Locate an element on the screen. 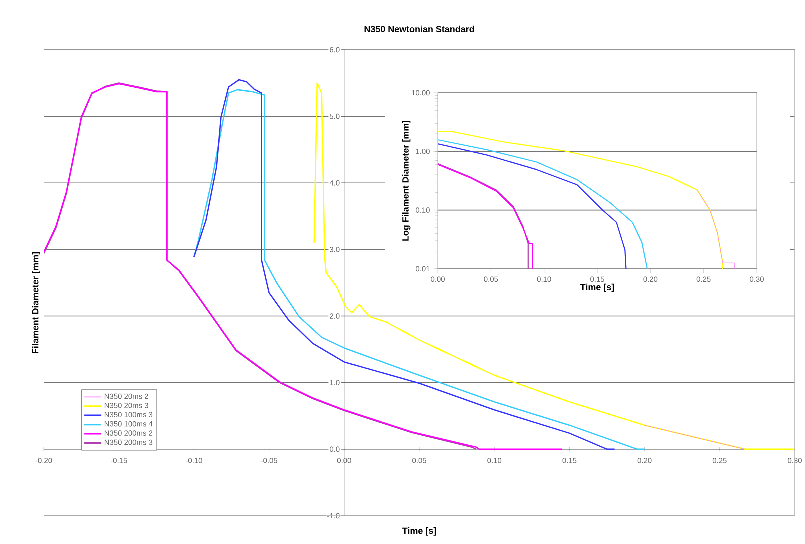  y-axis-title: Log Filament Diameter [mm] is located at coordinates (406, 180).